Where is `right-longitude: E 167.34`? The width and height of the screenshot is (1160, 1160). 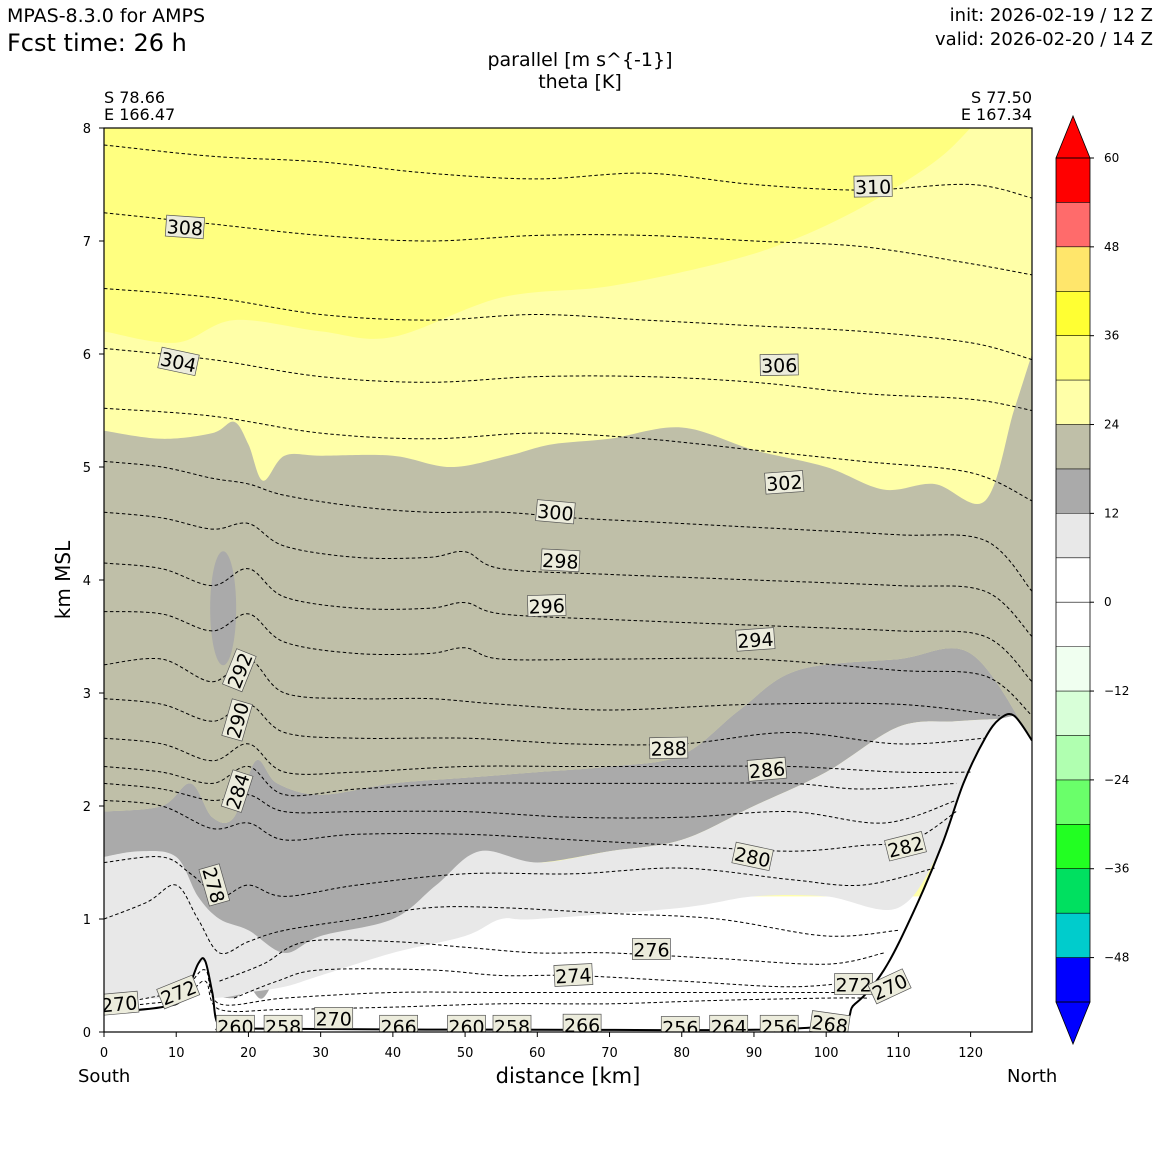
right-longitude: E 167.34 is located at coordinates (996, 114).